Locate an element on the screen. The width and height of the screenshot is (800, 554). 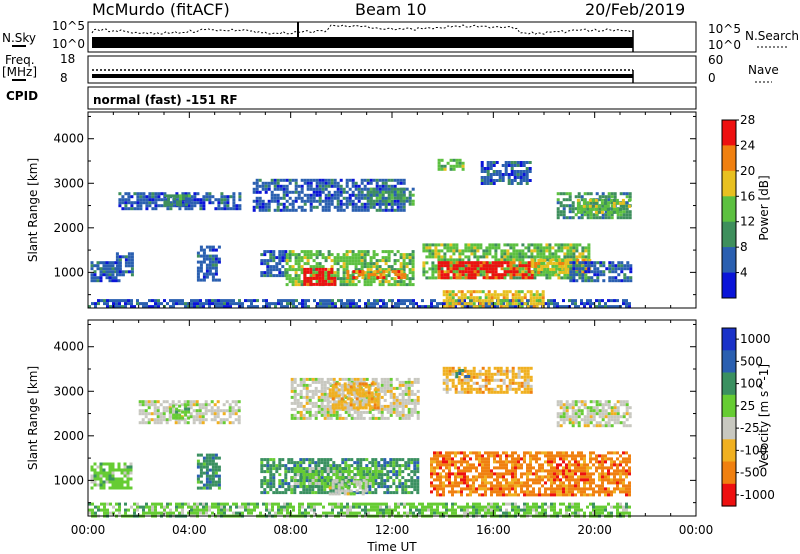
x-tick-label: 12:00 is located at coordinates (392, 530).